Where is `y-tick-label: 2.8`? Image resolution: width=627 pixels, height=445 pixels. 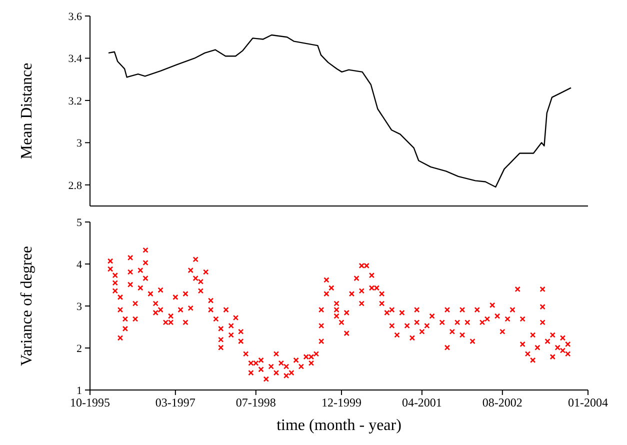
y-tick-label: 2.8 is located at coordinates (75, 186).